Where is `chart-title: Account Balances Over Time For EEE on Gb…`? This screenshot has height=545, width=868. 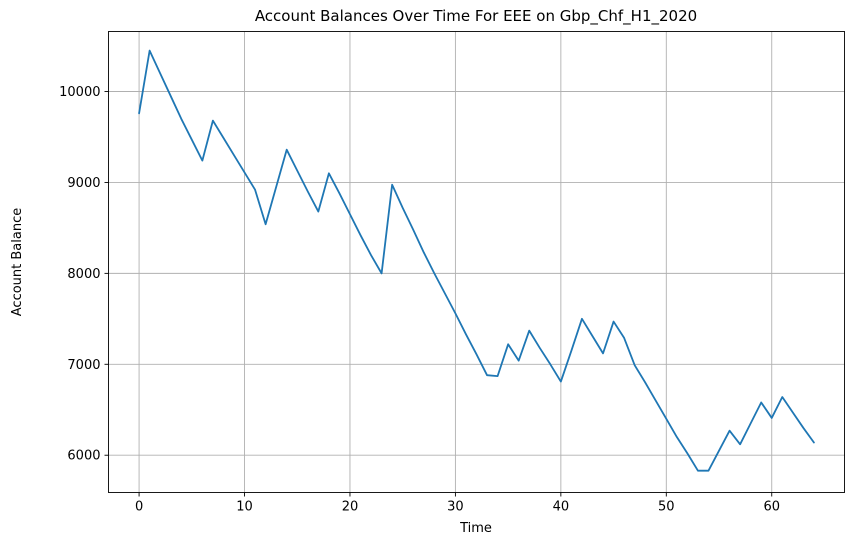
chart-title: Account Balances Over Time For EEE on Gb… is located at coordinates (476, 16).